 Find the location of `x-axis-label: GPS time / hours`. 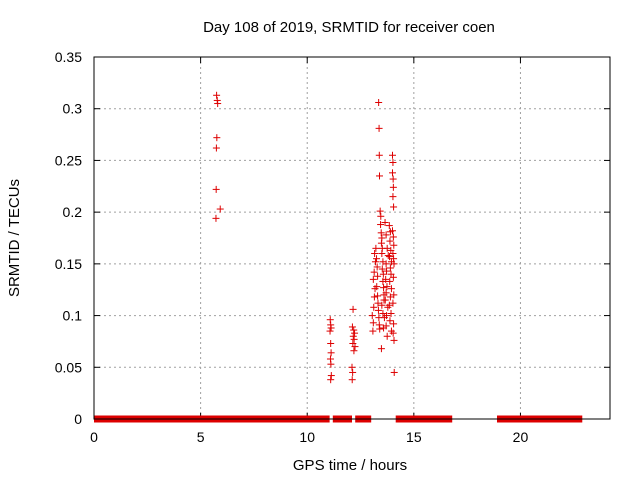

x-axis-label: GPS time / hours is located at coordinates (350, 465).